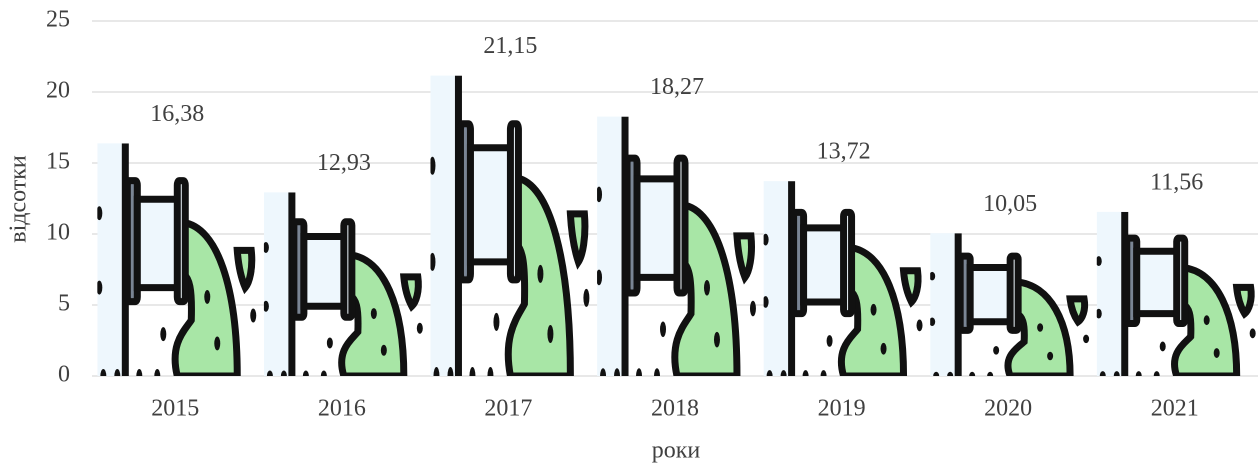 The width and height of the screenshot is (1260, 467). I want to click on y-tick-label: 0, so click(64, 375).